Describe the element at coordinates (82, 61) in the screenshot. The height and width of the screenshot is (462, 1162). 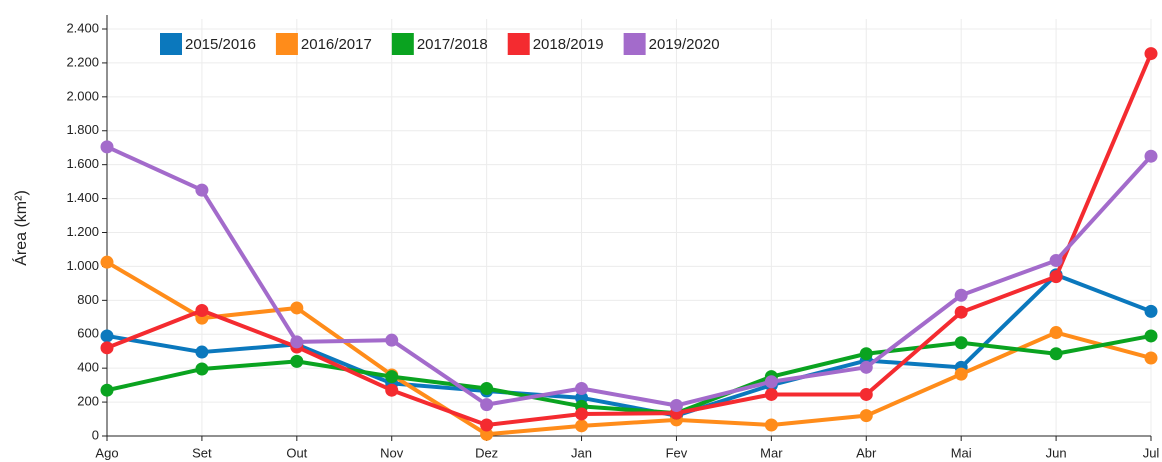
I see `y-tick-label: 2.200` at that location.